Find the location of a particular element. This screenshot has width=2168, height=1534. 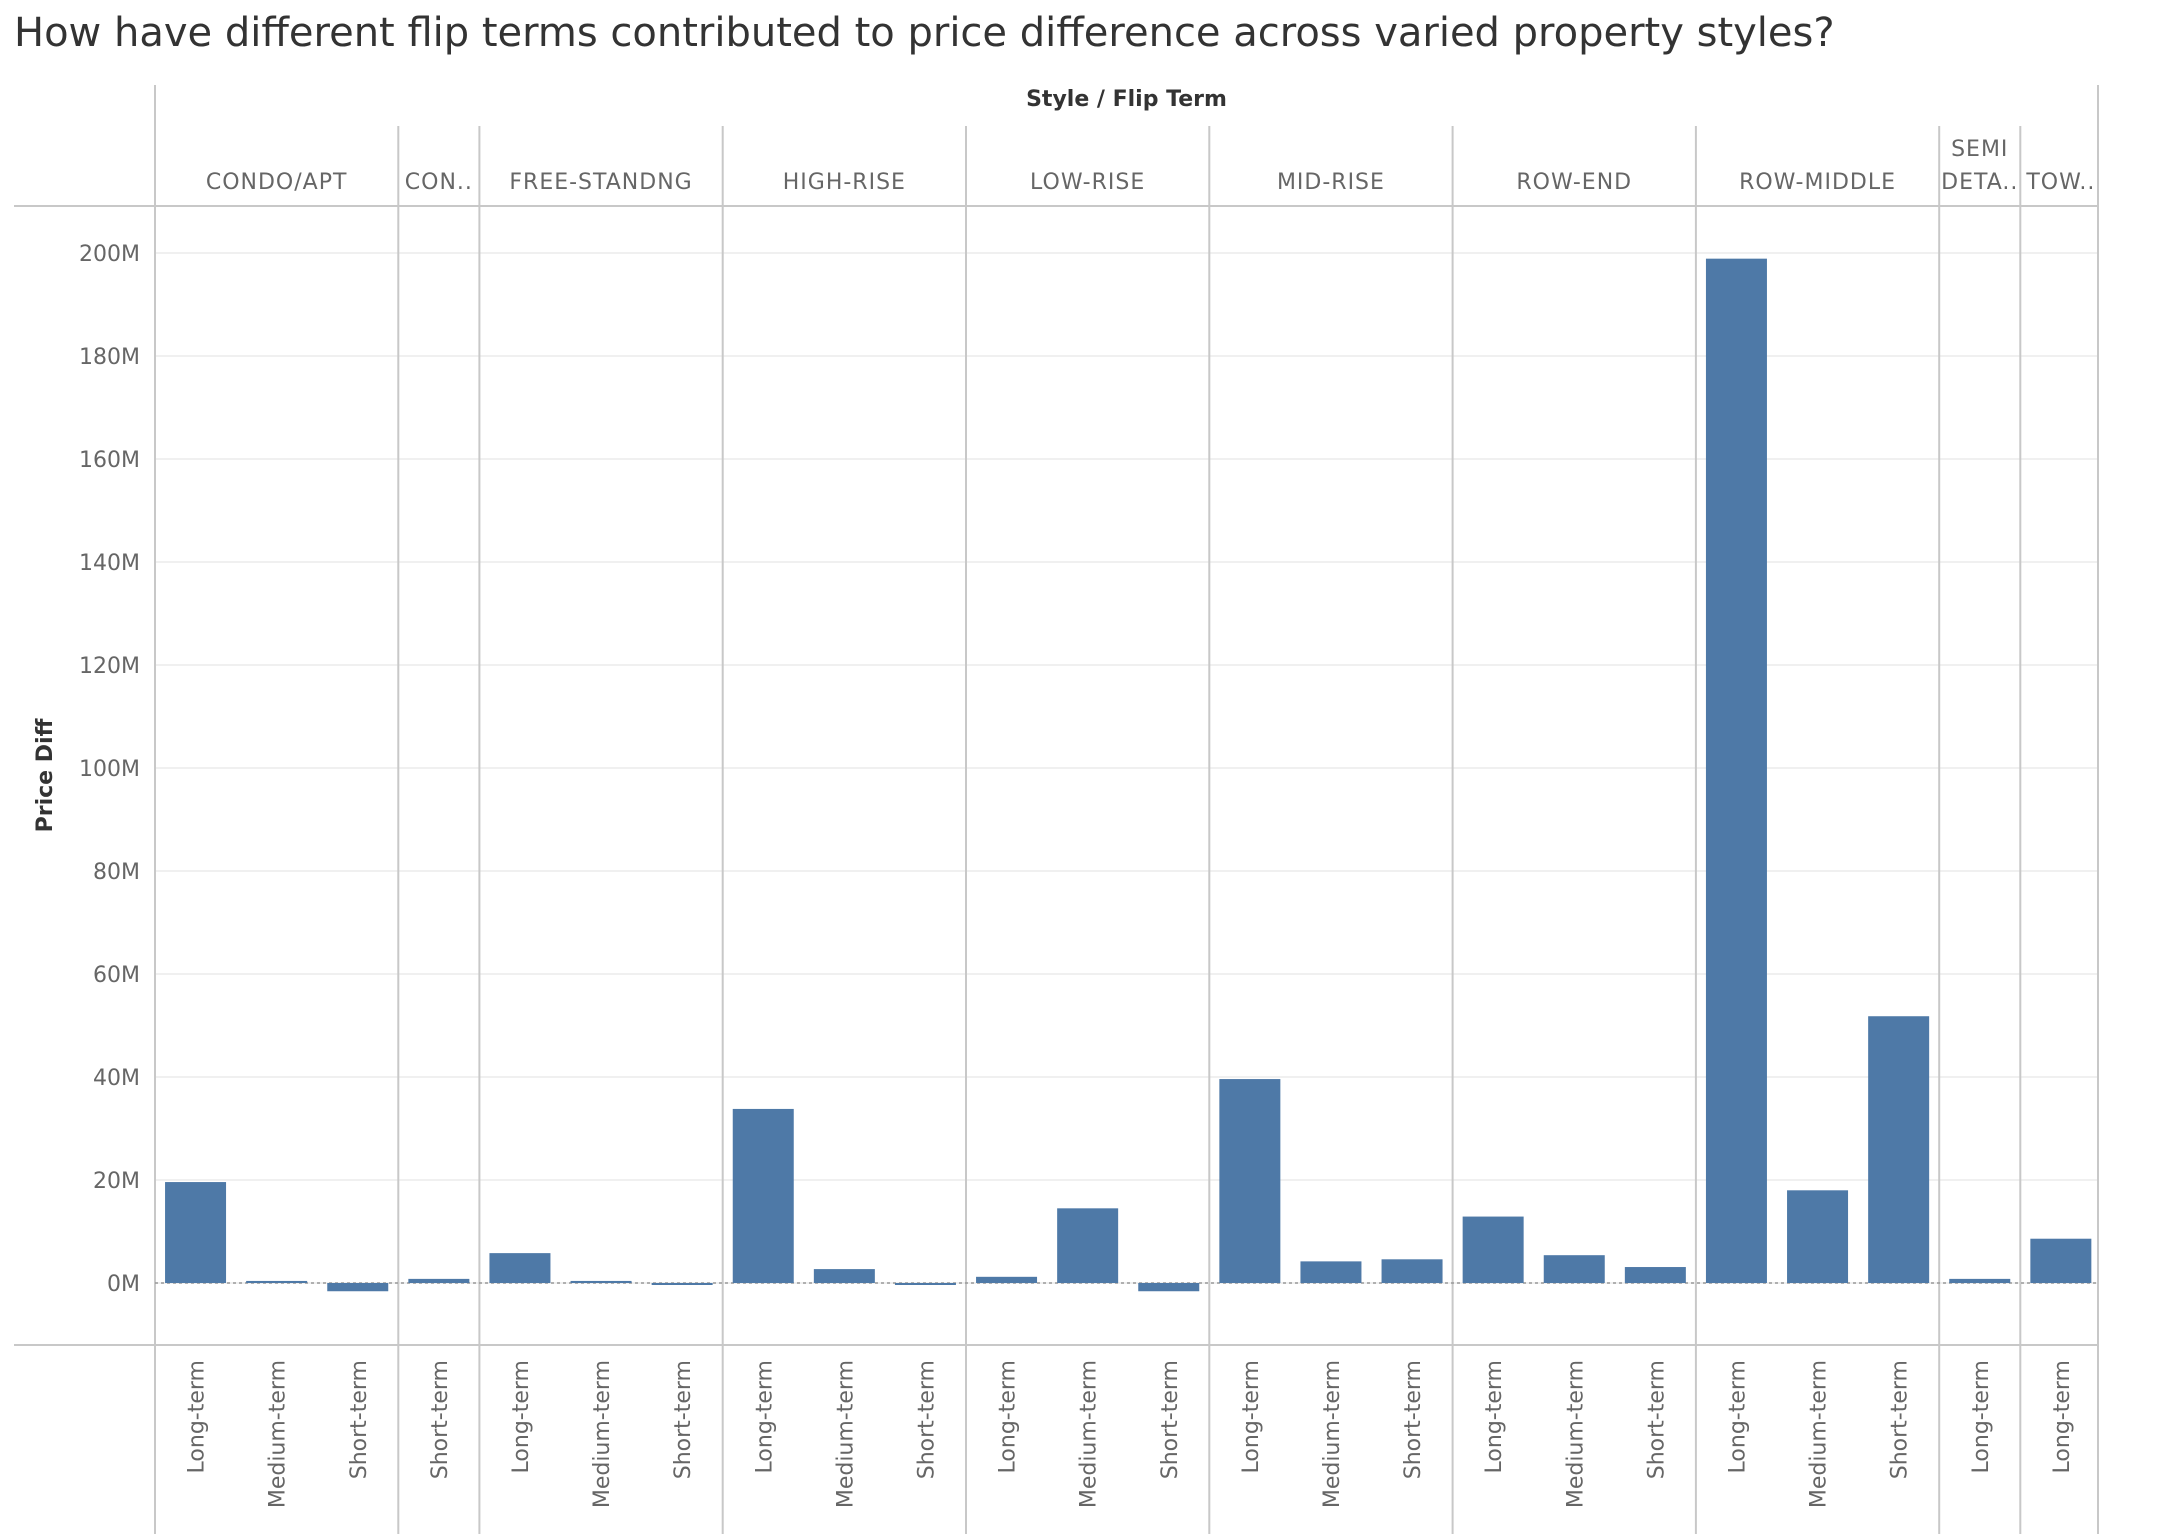

group-label: MID-RISE is located at coordinates (1331, 182).